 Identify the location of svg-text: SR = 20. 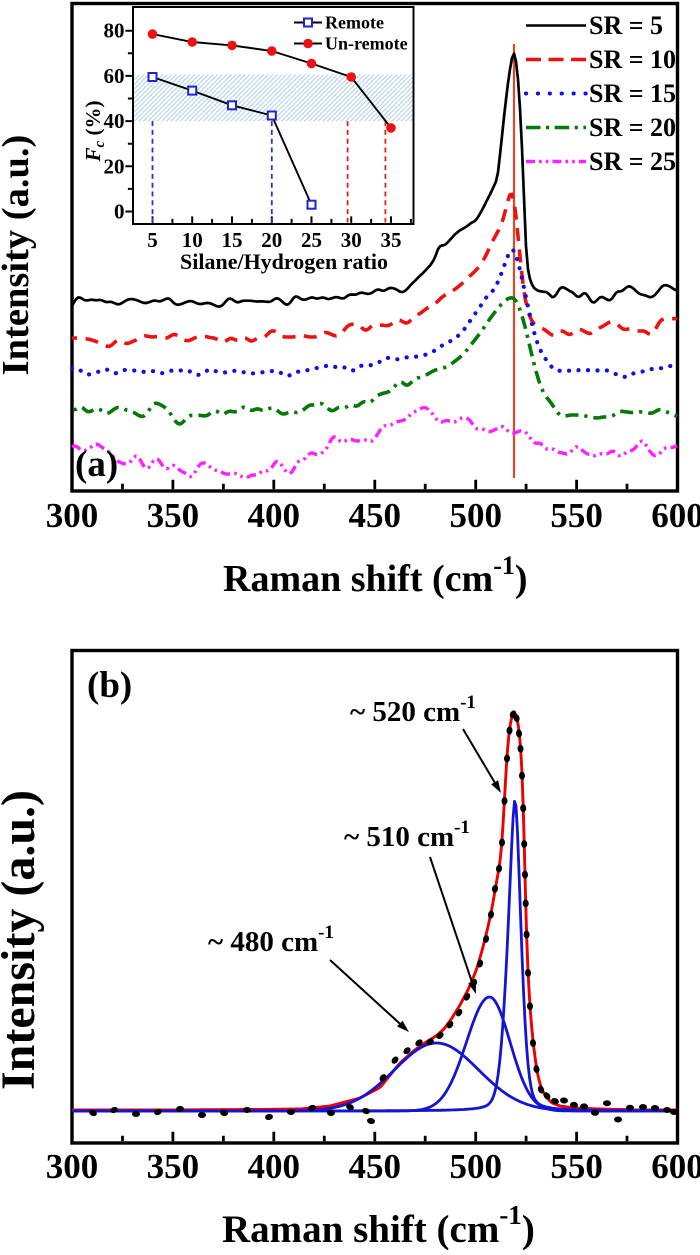
(632, 127).